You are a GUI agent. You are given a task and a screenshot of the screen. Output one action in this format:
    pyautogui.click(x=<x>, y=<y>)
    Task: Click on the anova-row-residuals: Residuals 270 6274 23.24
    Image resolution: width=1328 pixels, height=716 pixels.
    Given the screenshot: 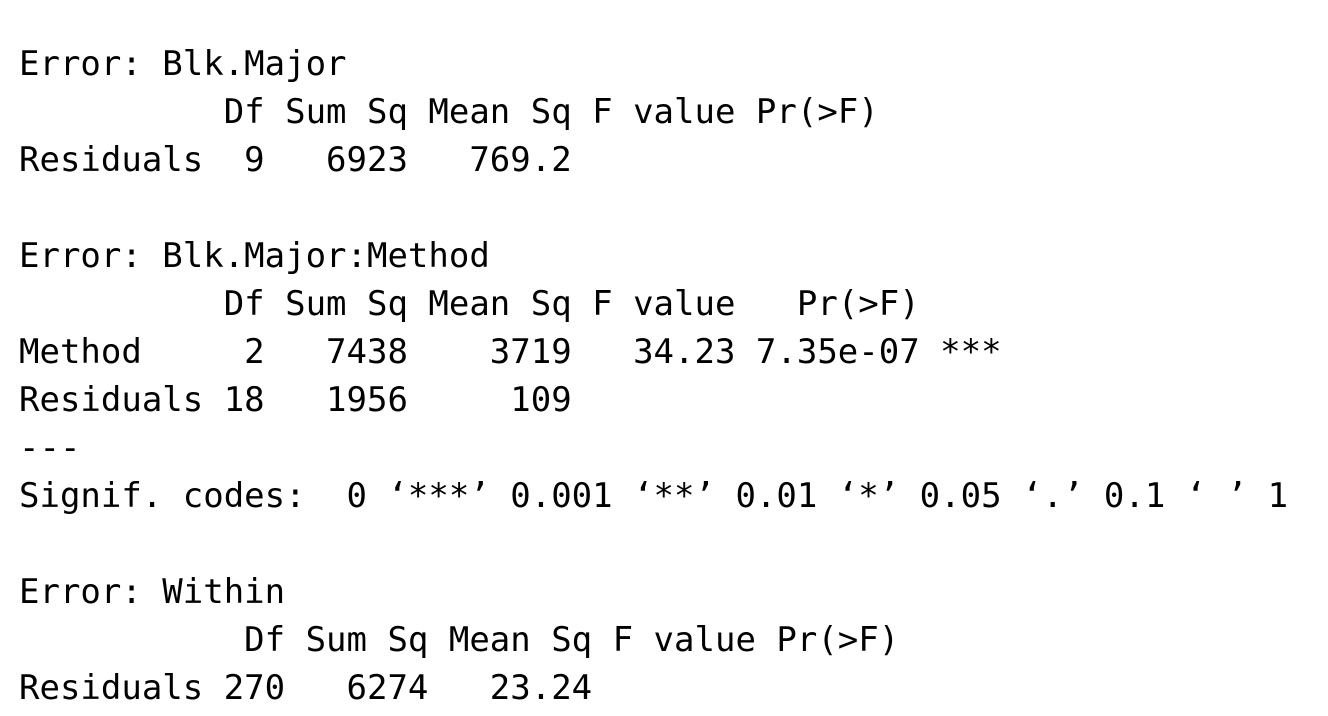 What is the action you would take?
    pyautogui.click(x=306, y=688)
    